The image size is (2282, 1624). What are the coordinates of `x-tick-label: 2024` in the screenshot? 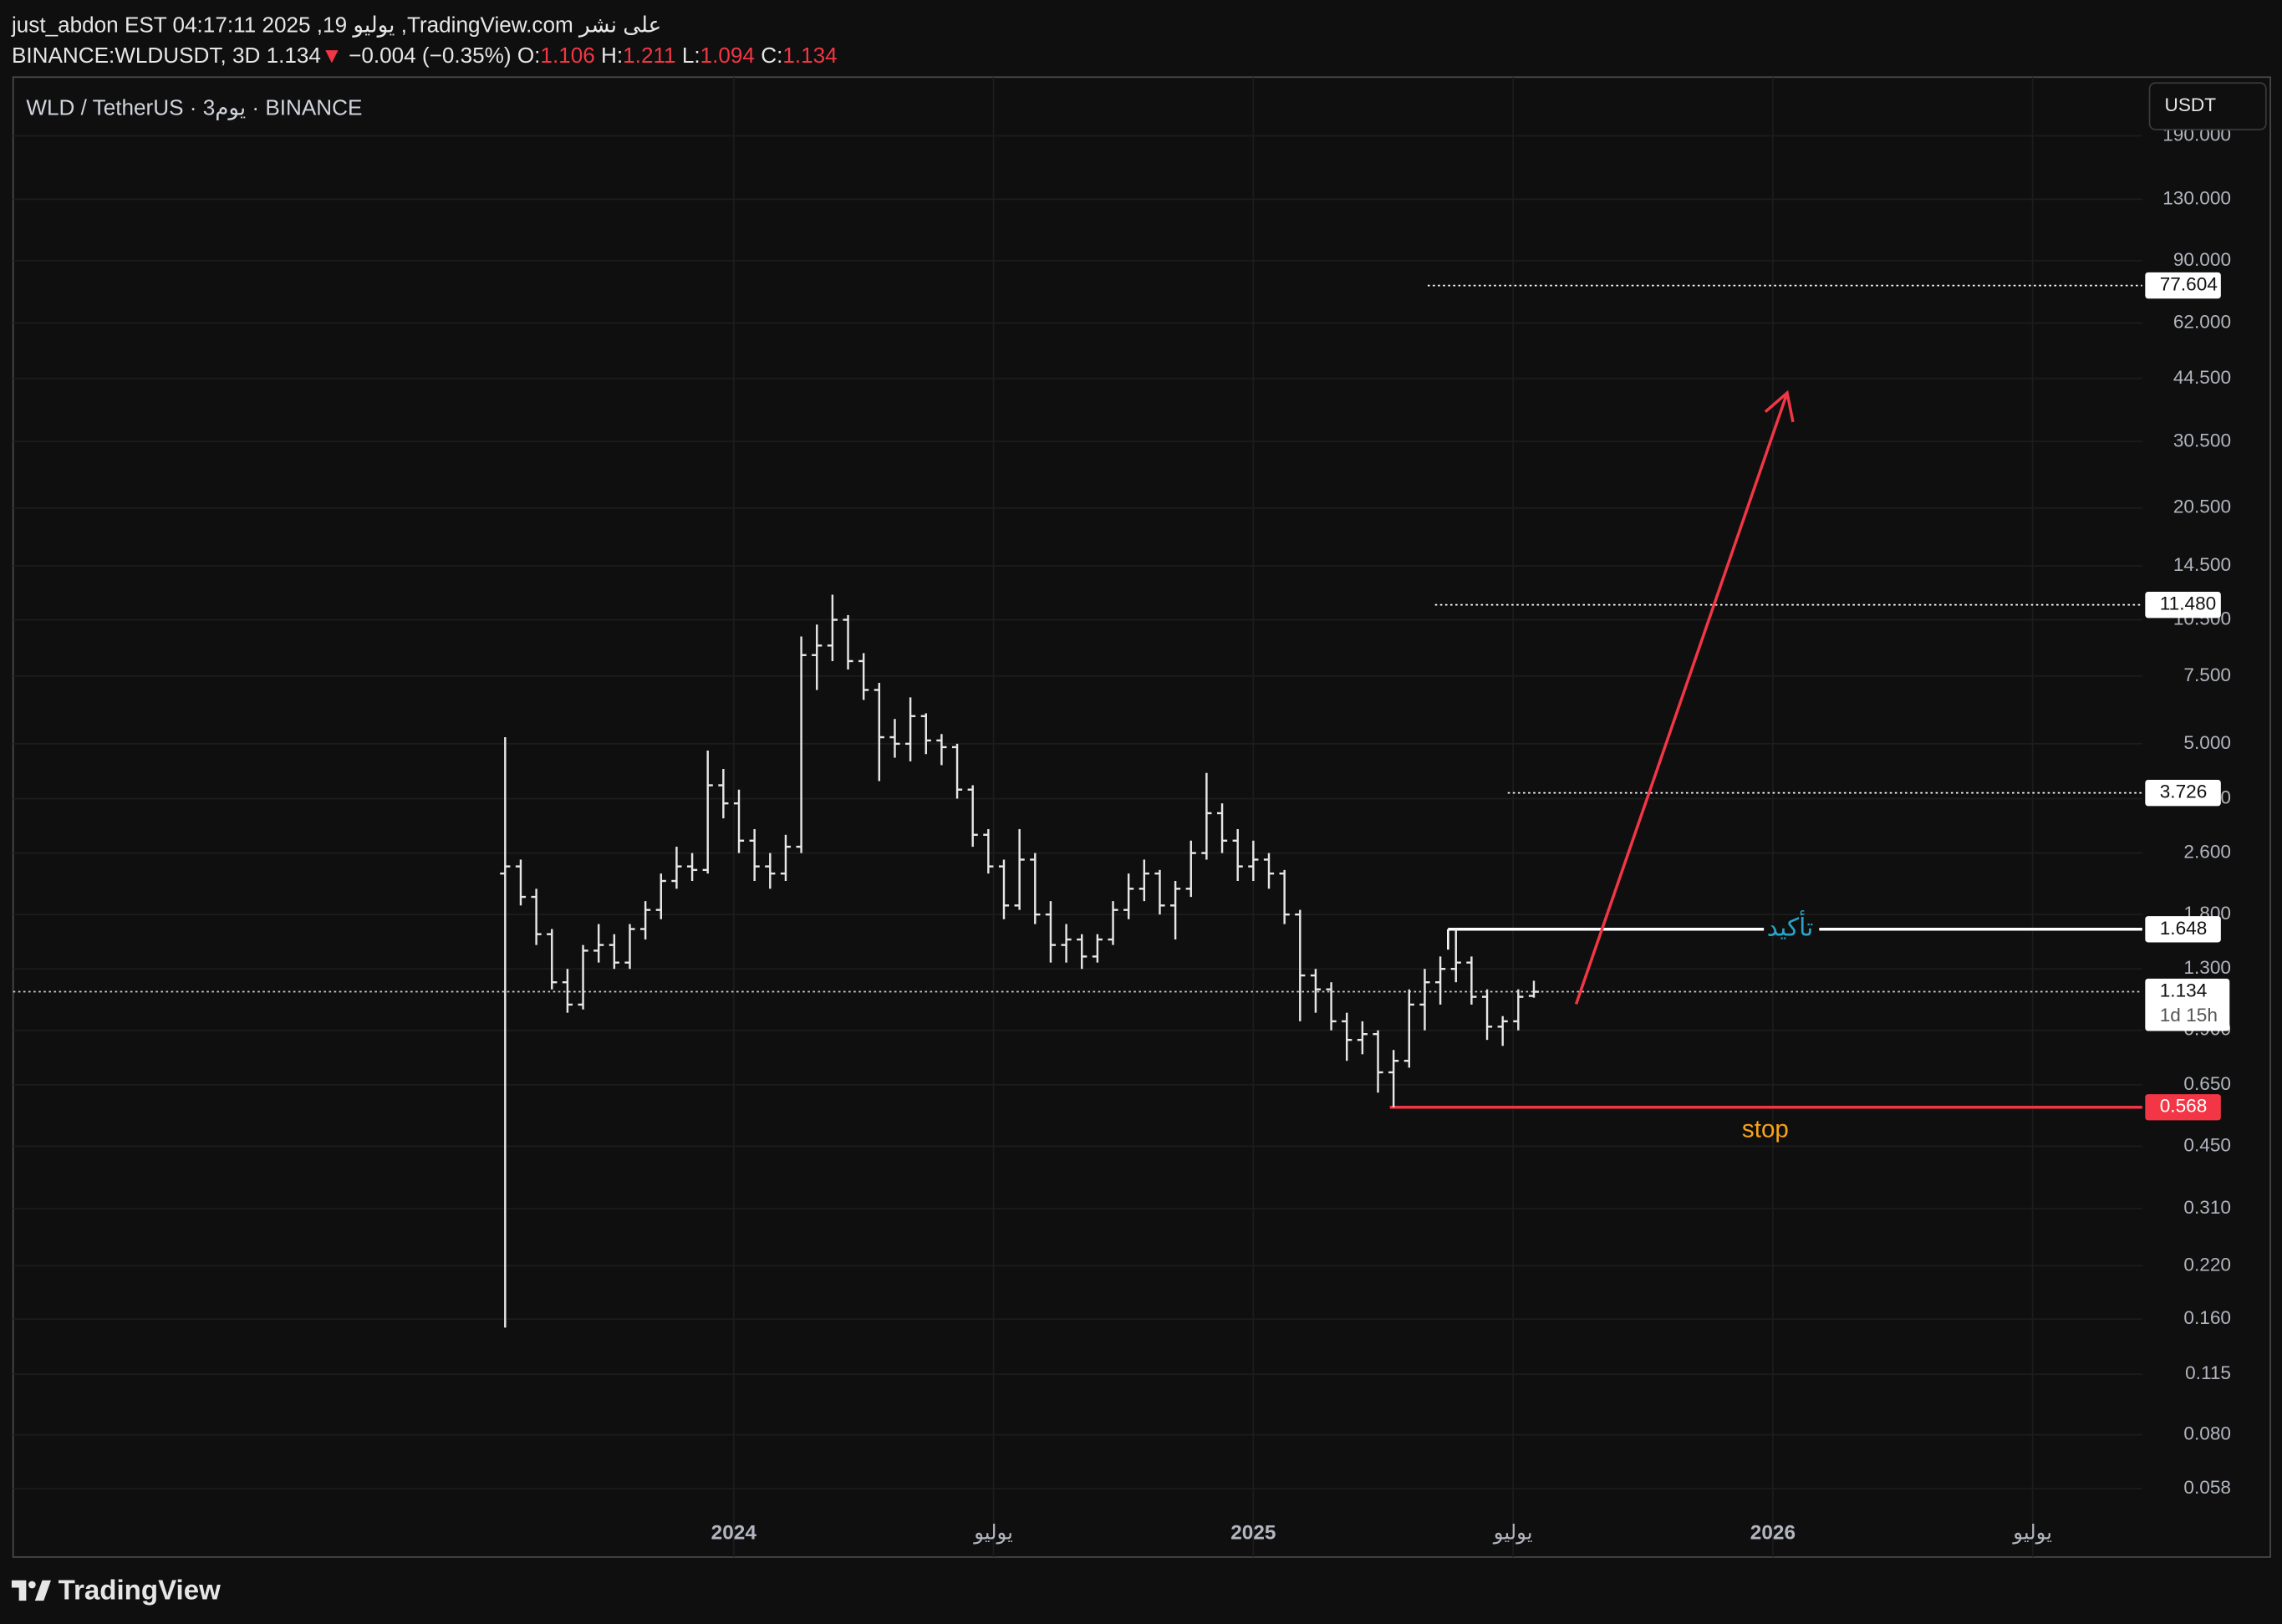 It's located at (734, 1532).